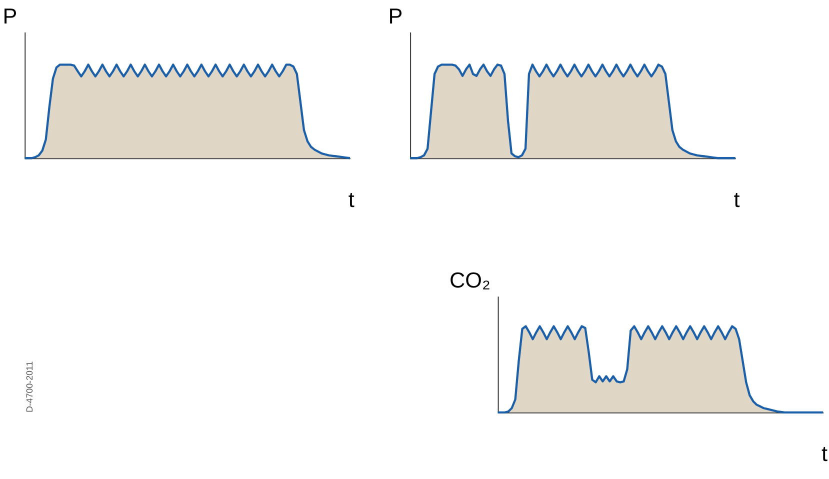  I want to click on y-axis-title: CO₂, so click(469, 280).